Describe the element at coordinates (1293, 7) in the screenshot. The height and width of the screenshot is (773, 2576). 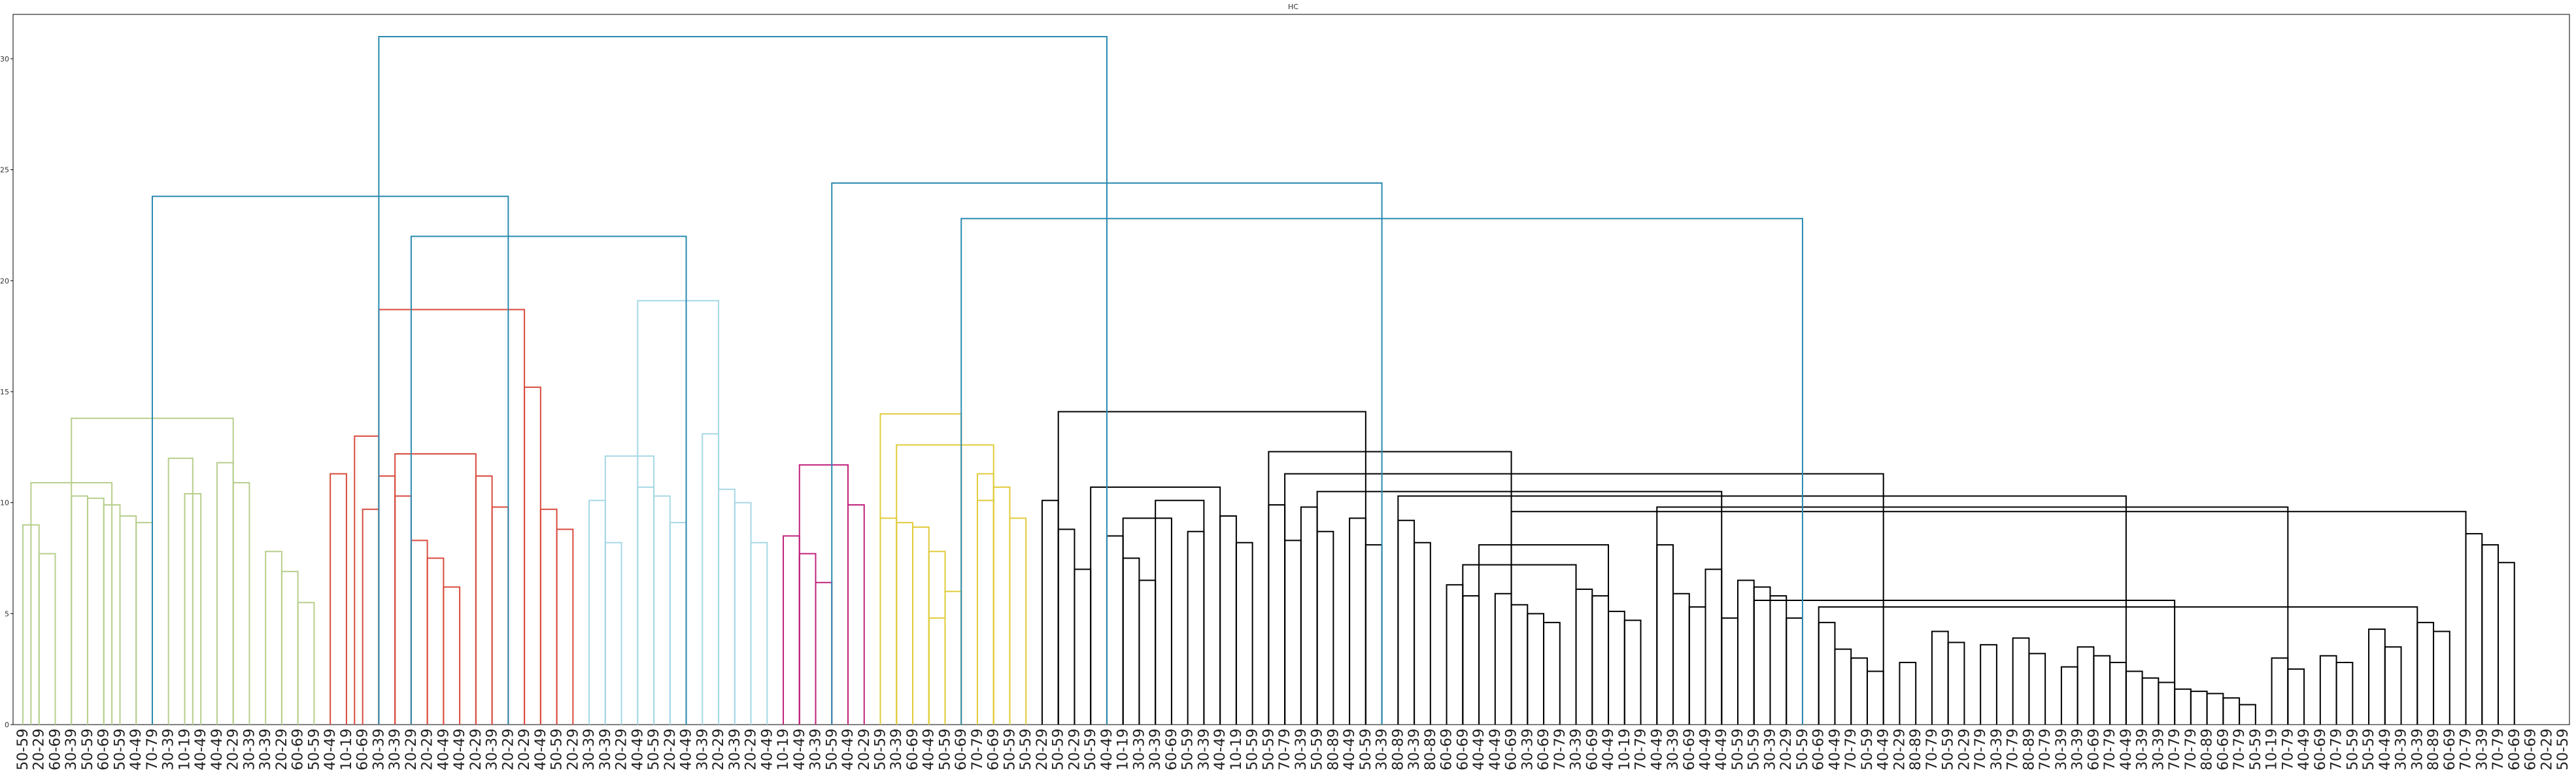
I see `chart-title: HC` at that location.